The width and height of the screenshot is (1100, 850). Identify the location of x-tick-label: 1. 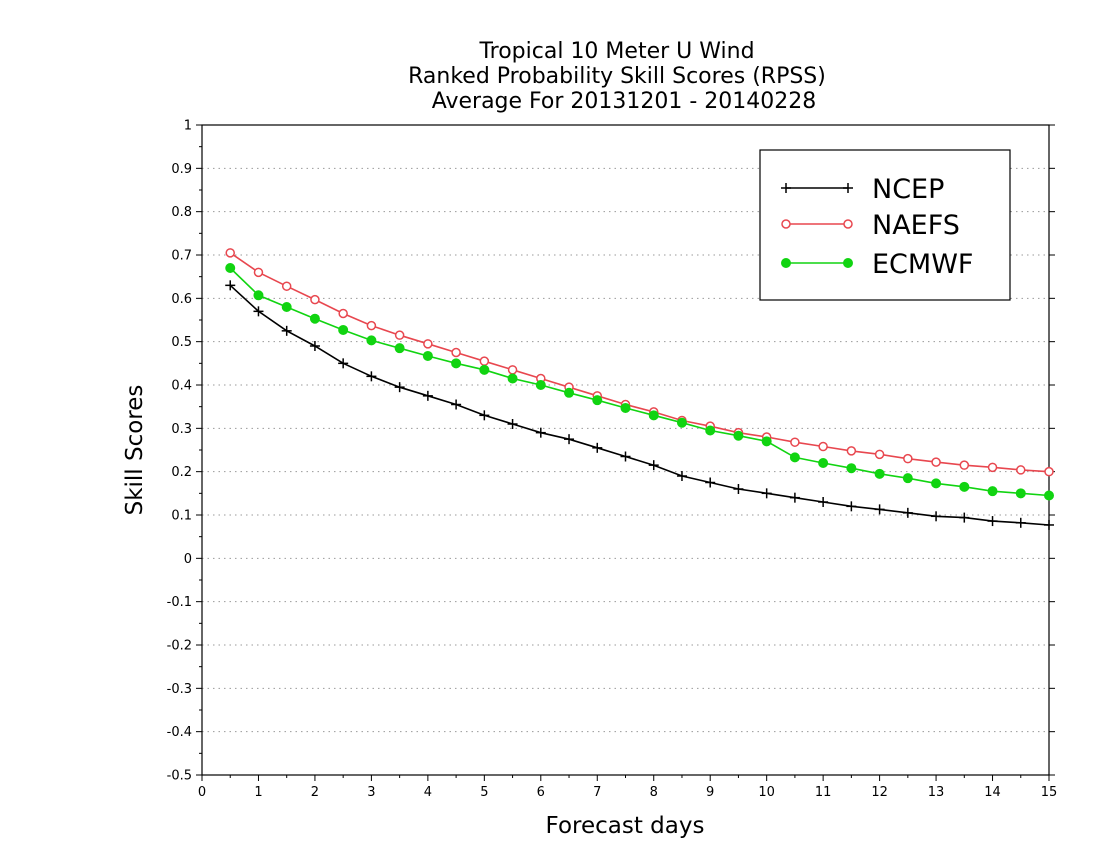
(258, 792).